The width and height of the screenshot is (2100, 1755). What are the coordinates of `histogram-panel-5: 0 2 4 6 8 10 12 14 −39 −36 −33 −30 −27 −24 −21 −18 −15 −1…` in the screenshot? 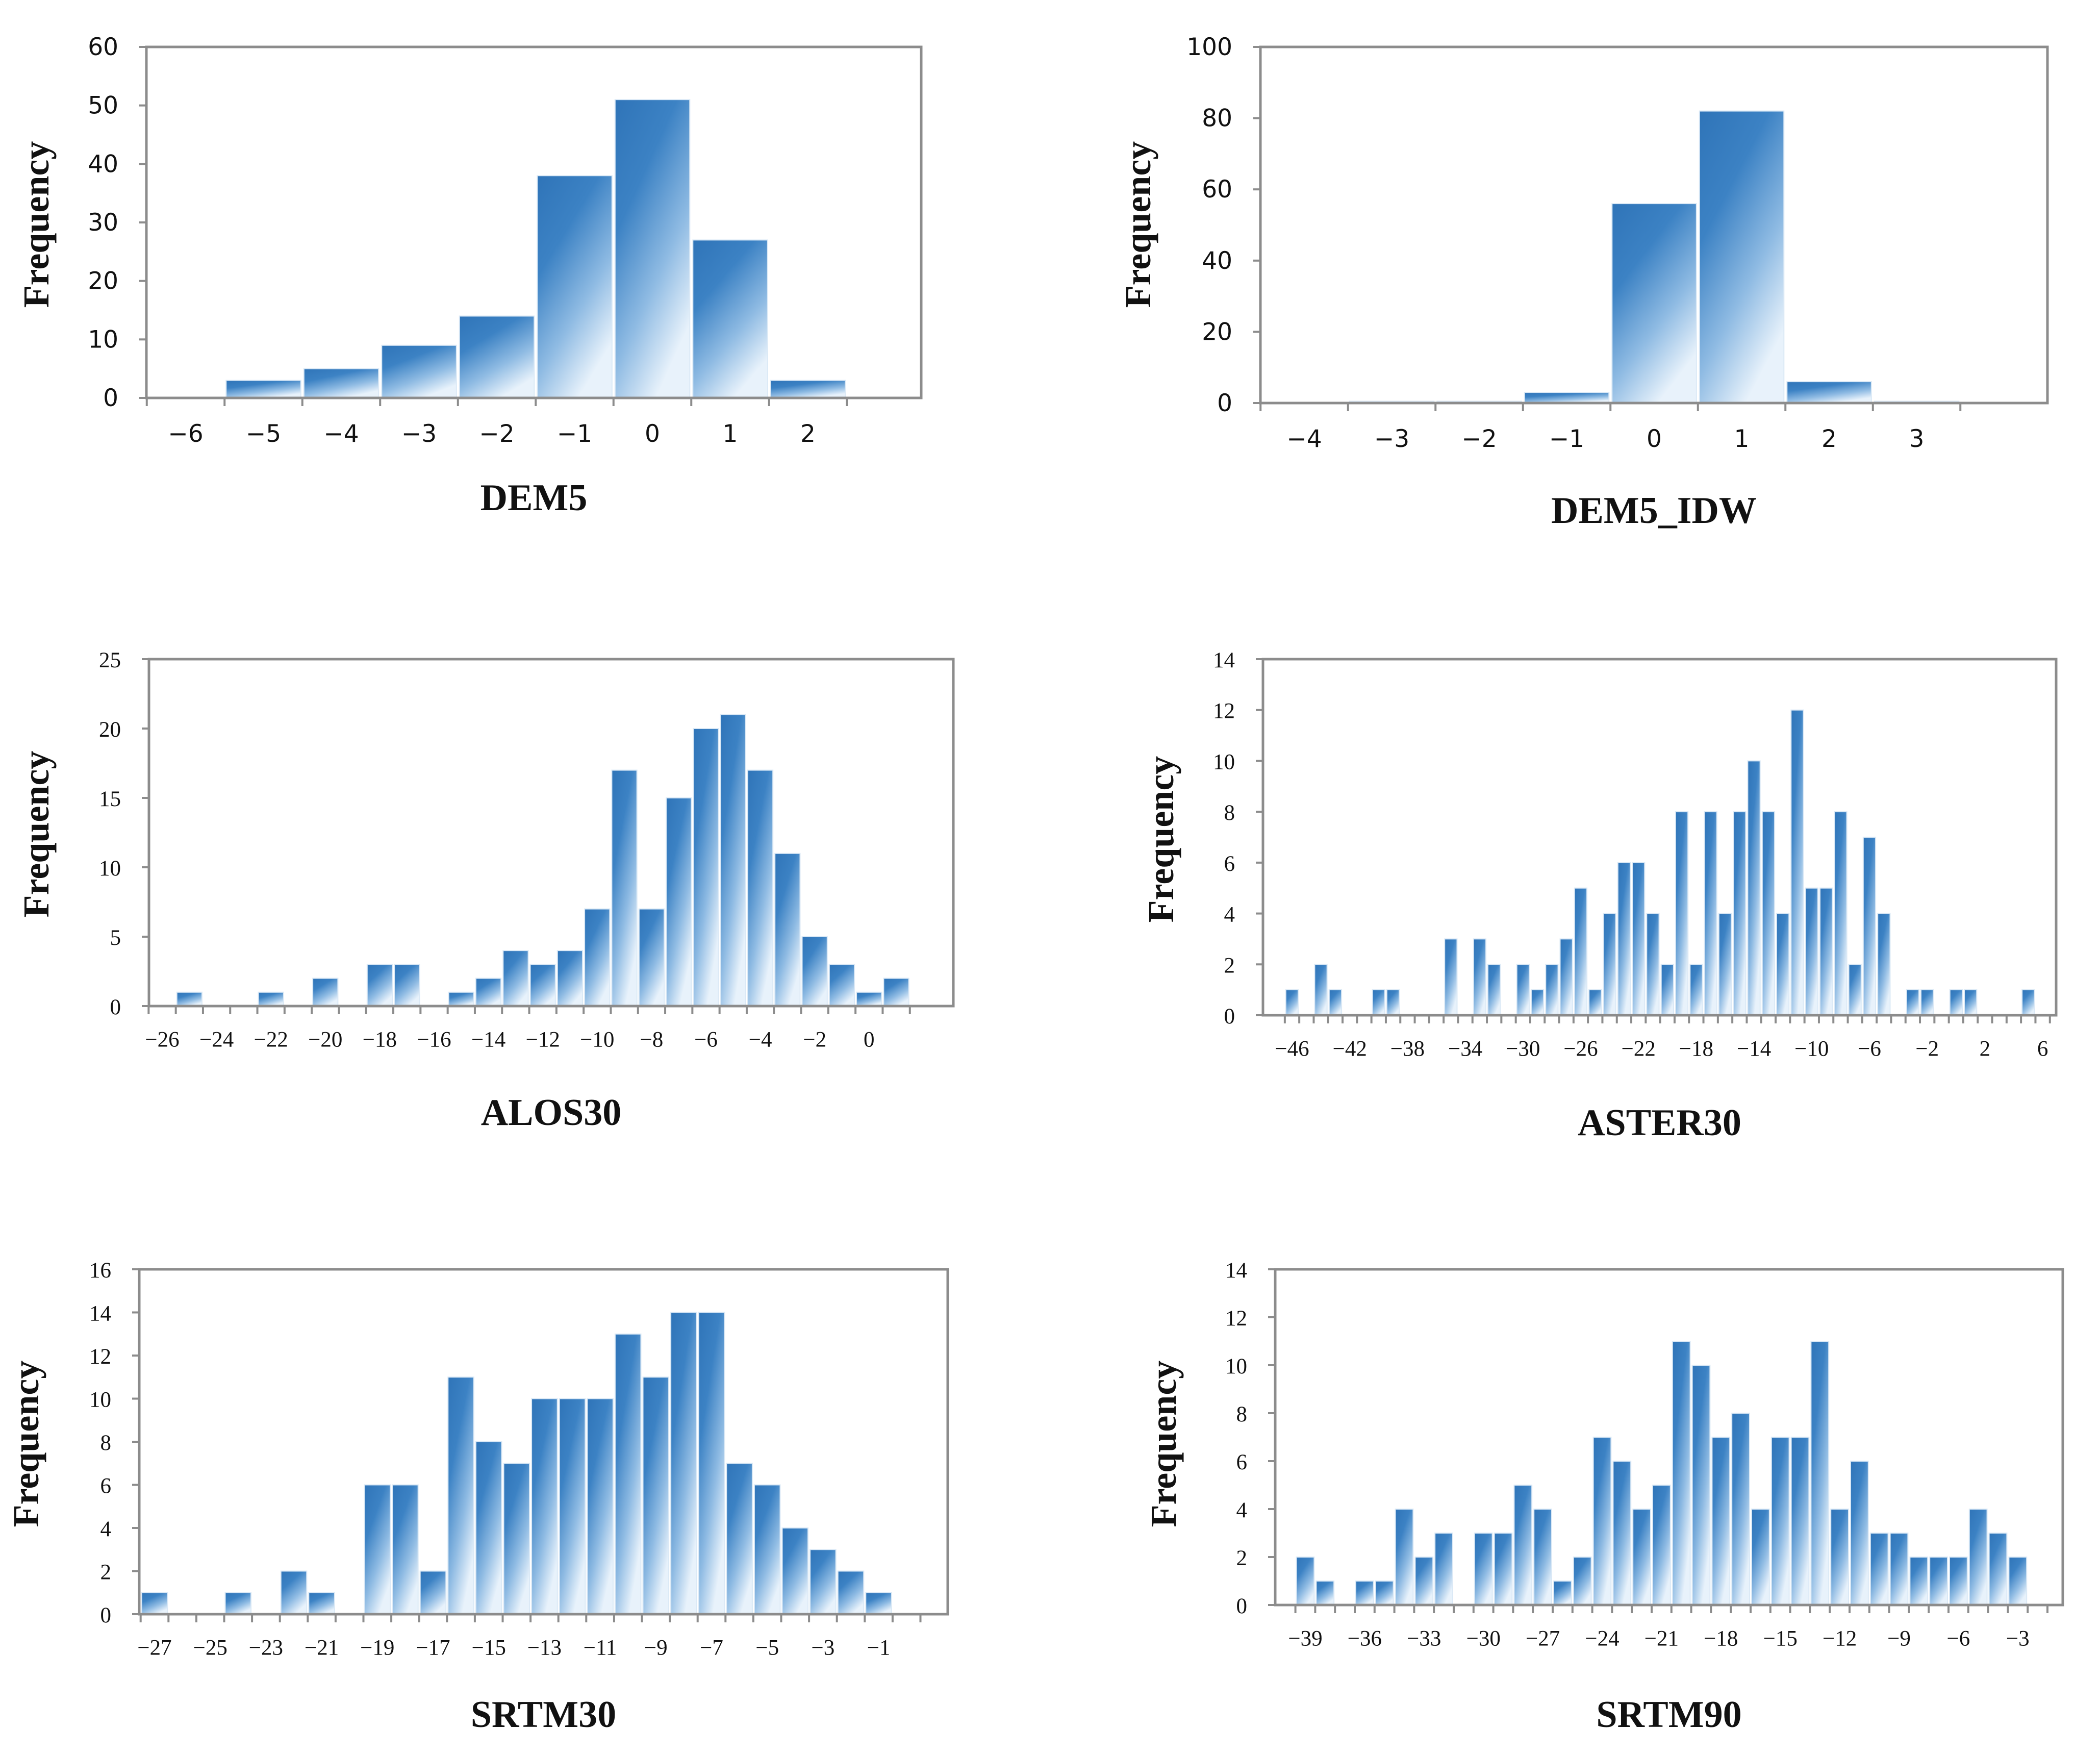 It's located at (1603, 1498).